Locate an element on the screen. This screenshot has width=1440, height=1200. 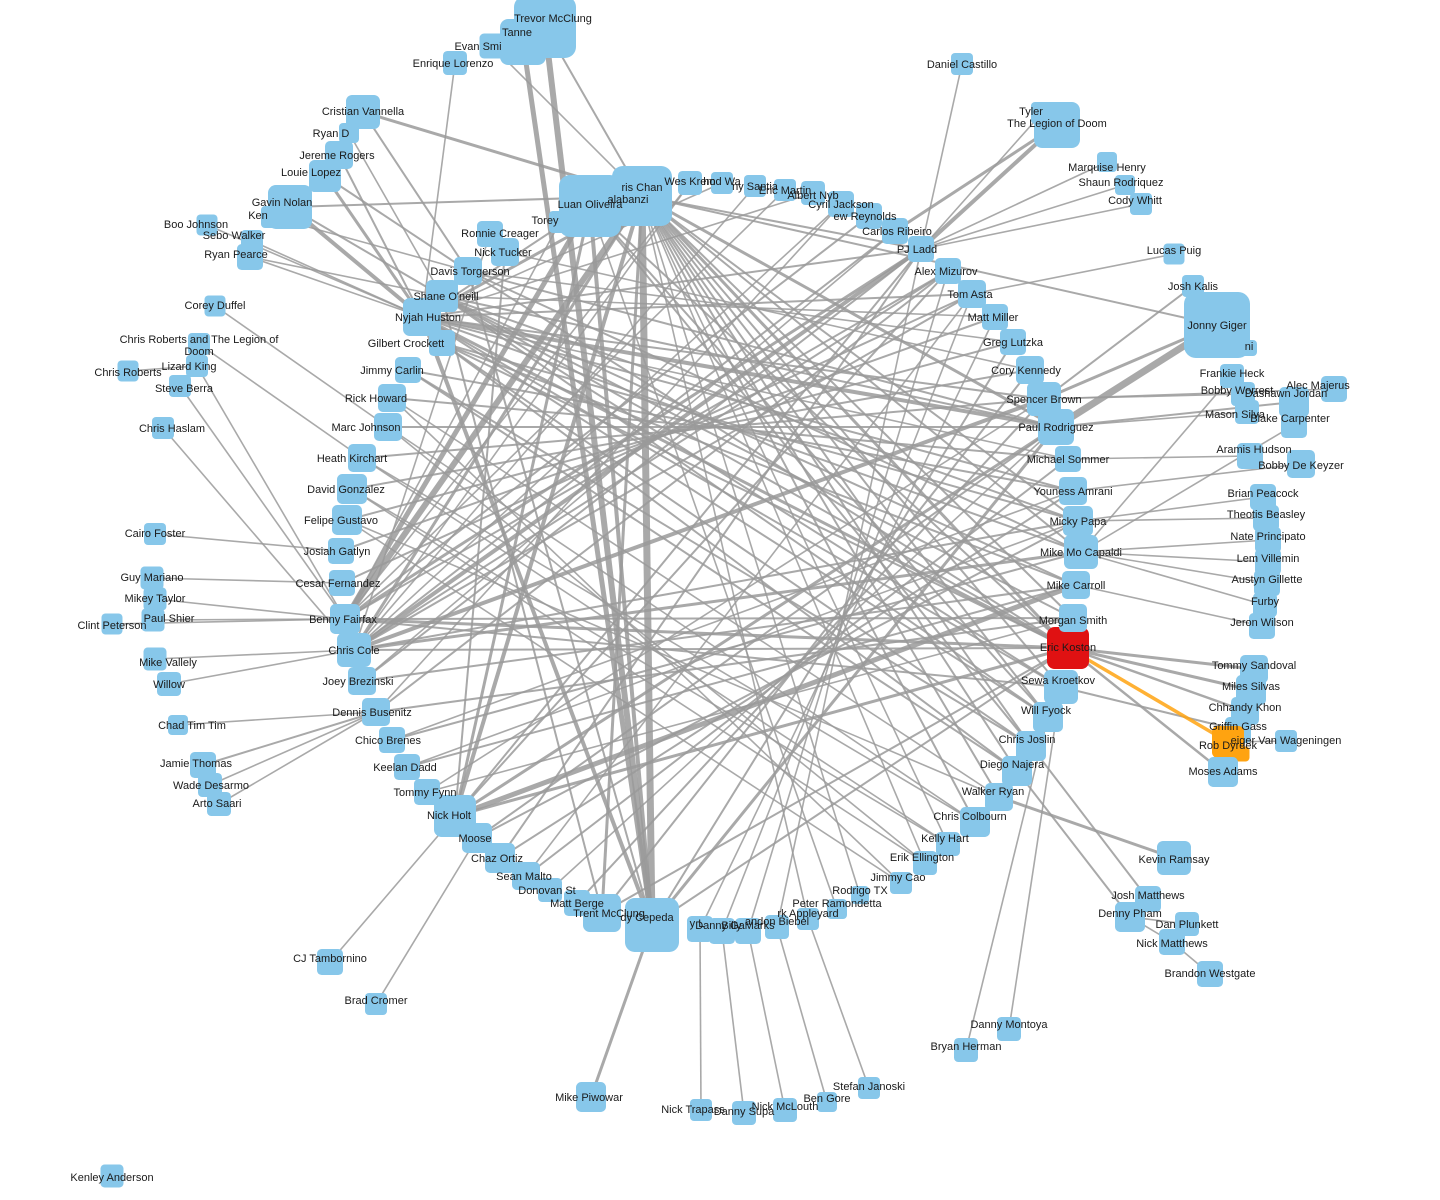
node-mpapa is located at coordinates (1078, 521).